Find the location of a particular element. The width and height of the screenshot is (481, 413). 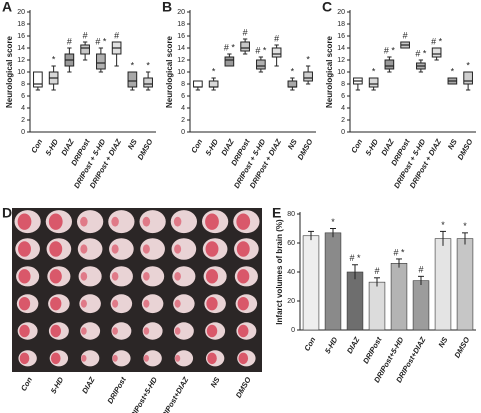

y-tick-label: 16 is located at coordinates (21, 36).